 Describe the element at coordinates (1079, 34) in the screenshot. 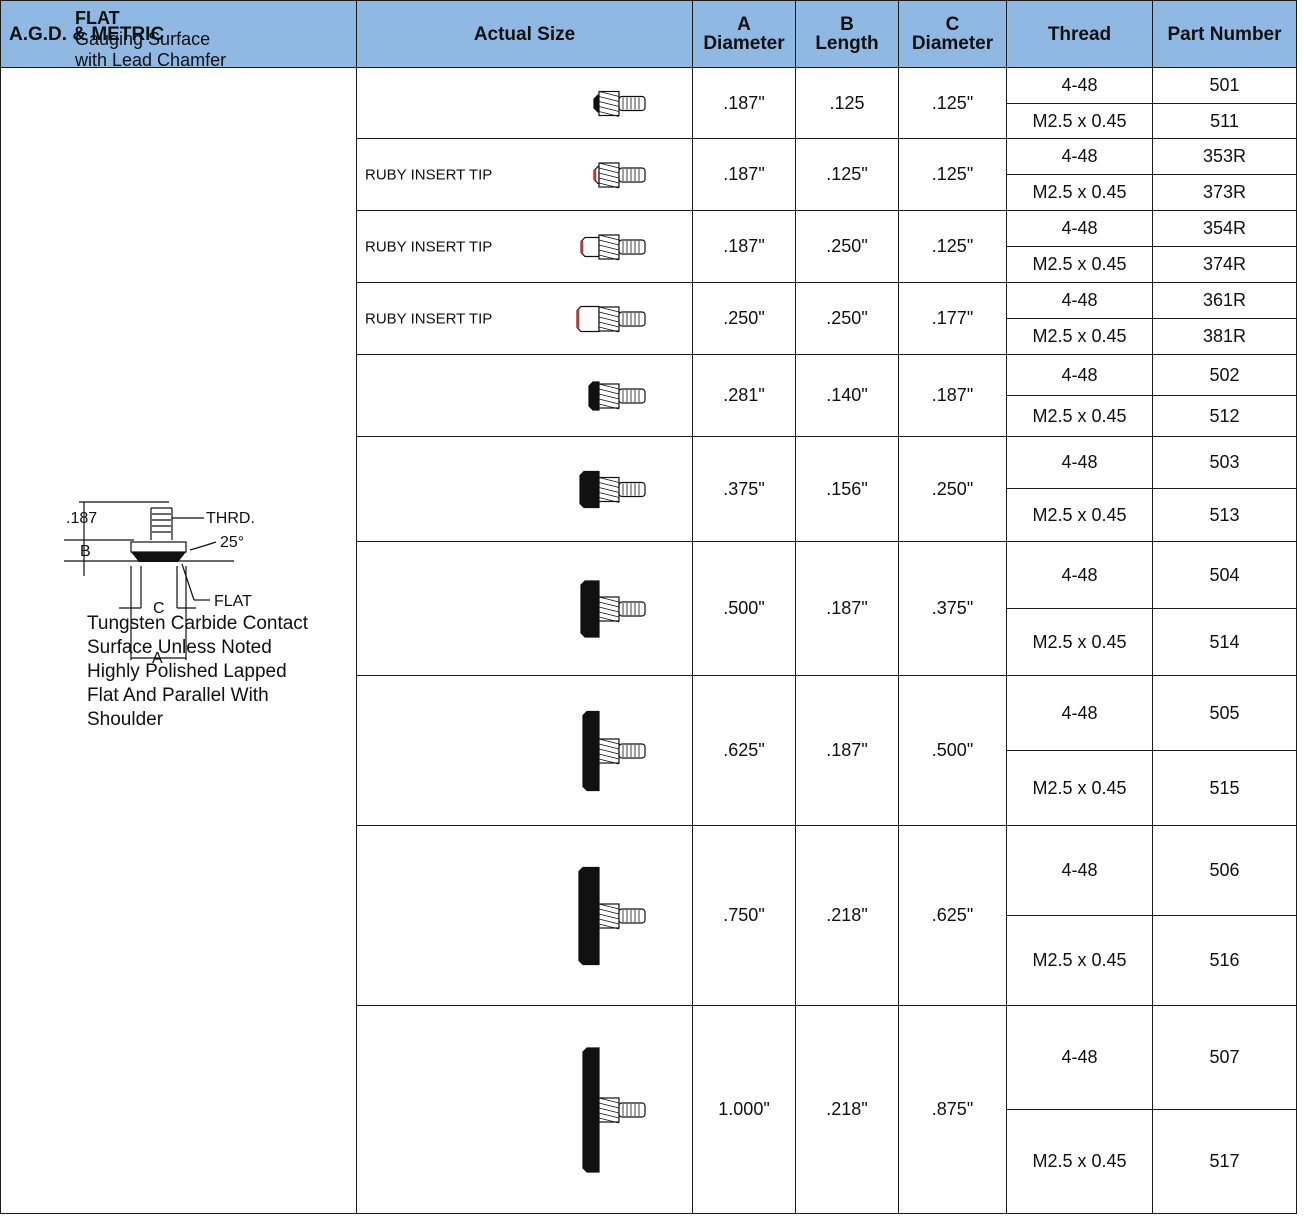

I see `thread-header: Thread` at that location.